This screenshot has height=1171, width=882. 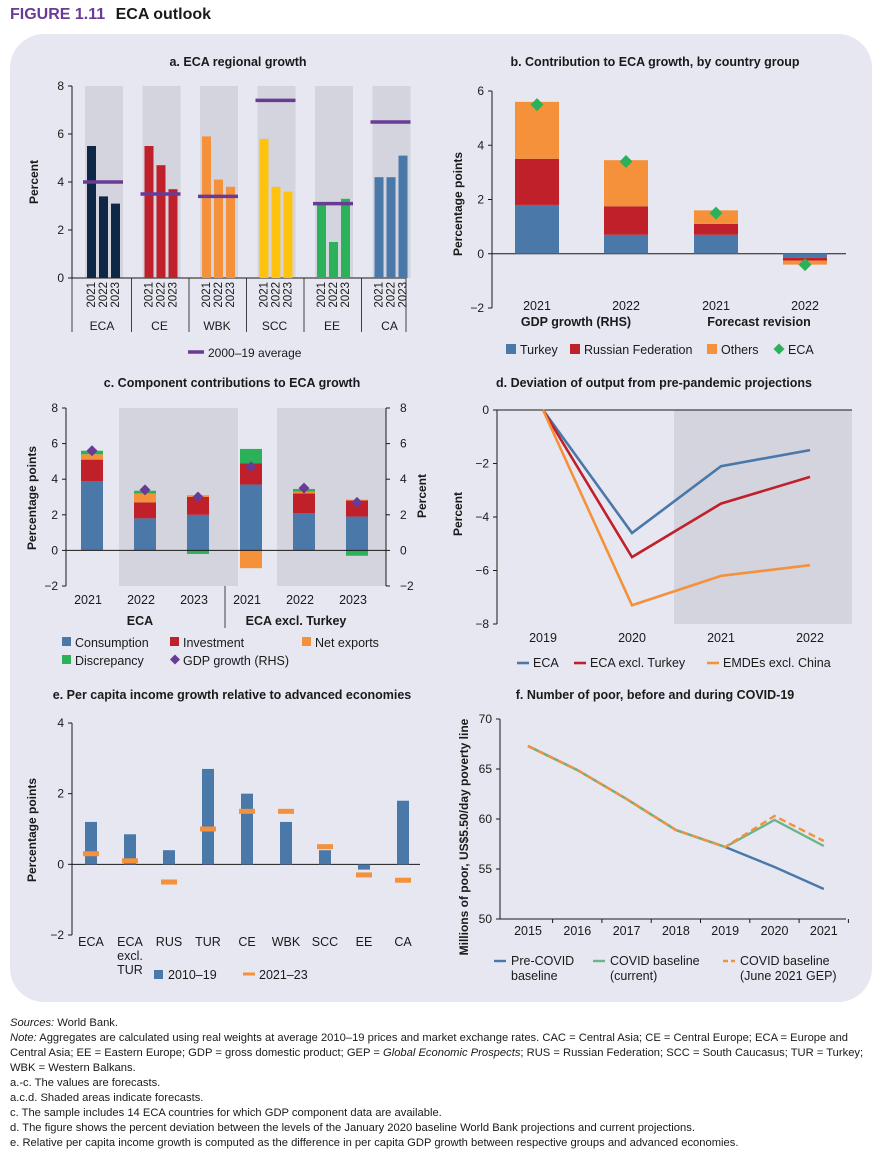 What do you see at coordinates (60, 864) in the screenshot?
I see `panel-e-ytick-label: 0` at bounding box center [60, 864].